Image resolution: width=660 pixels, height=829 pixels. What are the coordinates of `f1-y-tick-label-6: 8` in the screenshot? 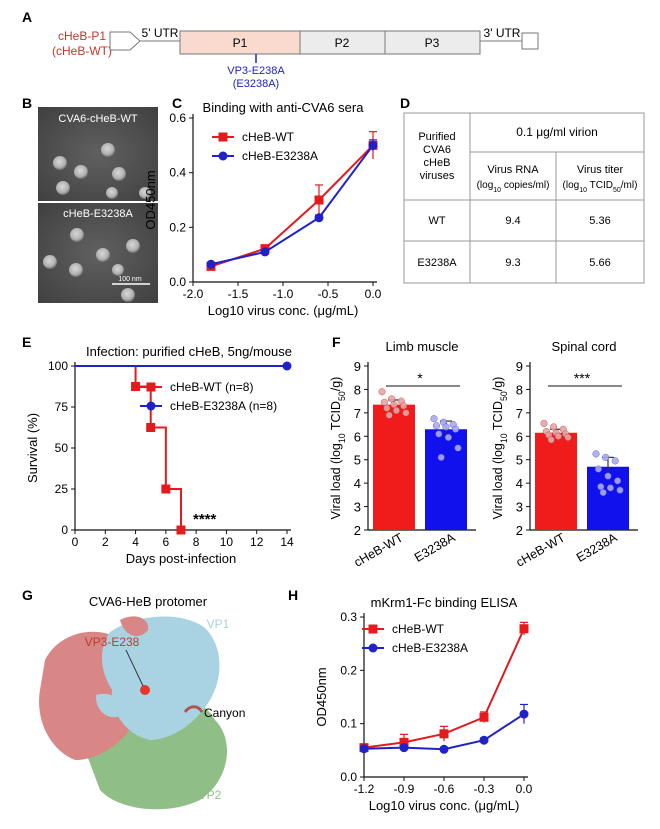 It's located at (357, 389).